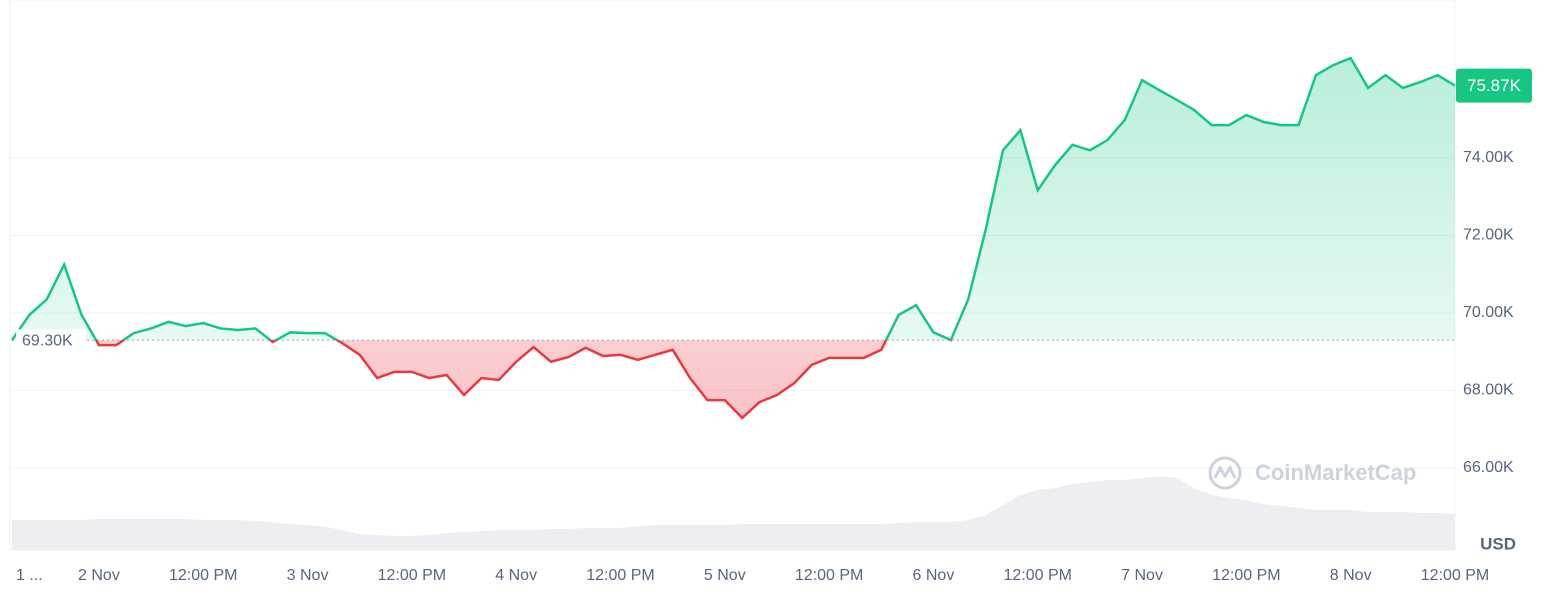 This screenshot has height=606, width=1550. I want to click on x-tick-label: 7 Nov, so click(1142, 575).